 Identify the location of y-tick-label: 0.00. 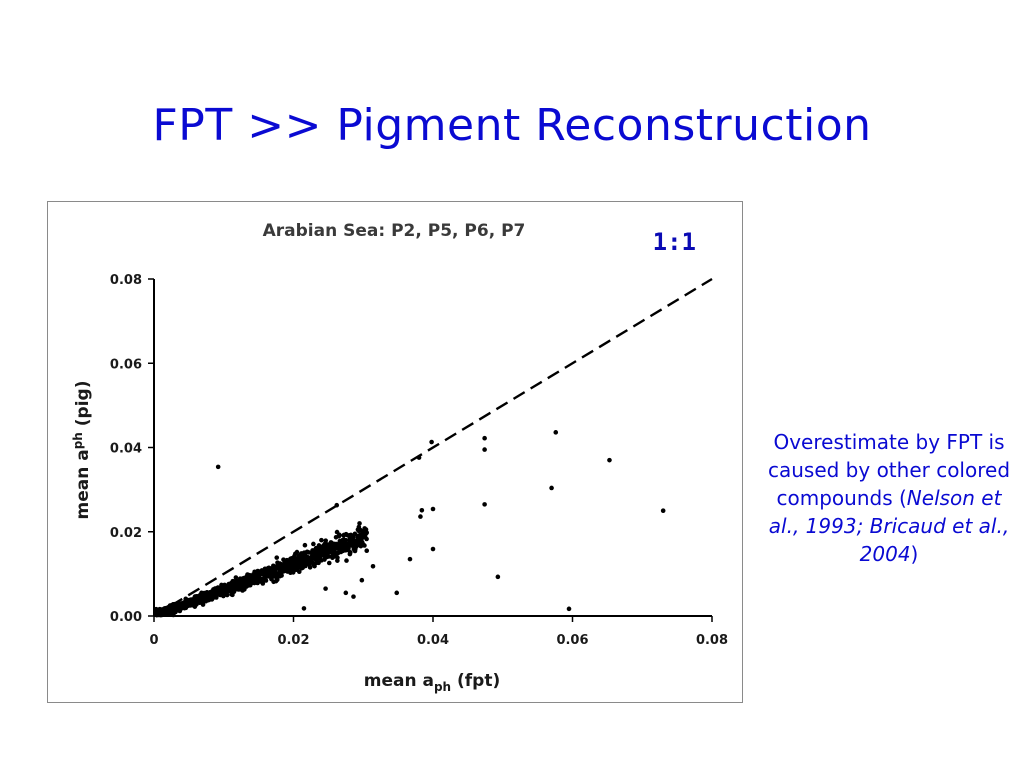
(126, 617).